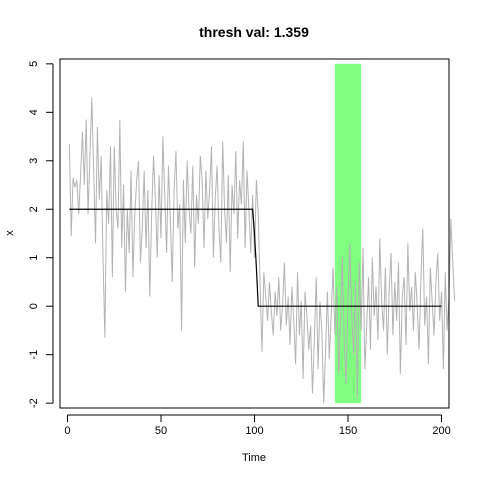 This screenshot has width=480, height=480. I want to click on y-tick-label: -2, so click(34, 403).